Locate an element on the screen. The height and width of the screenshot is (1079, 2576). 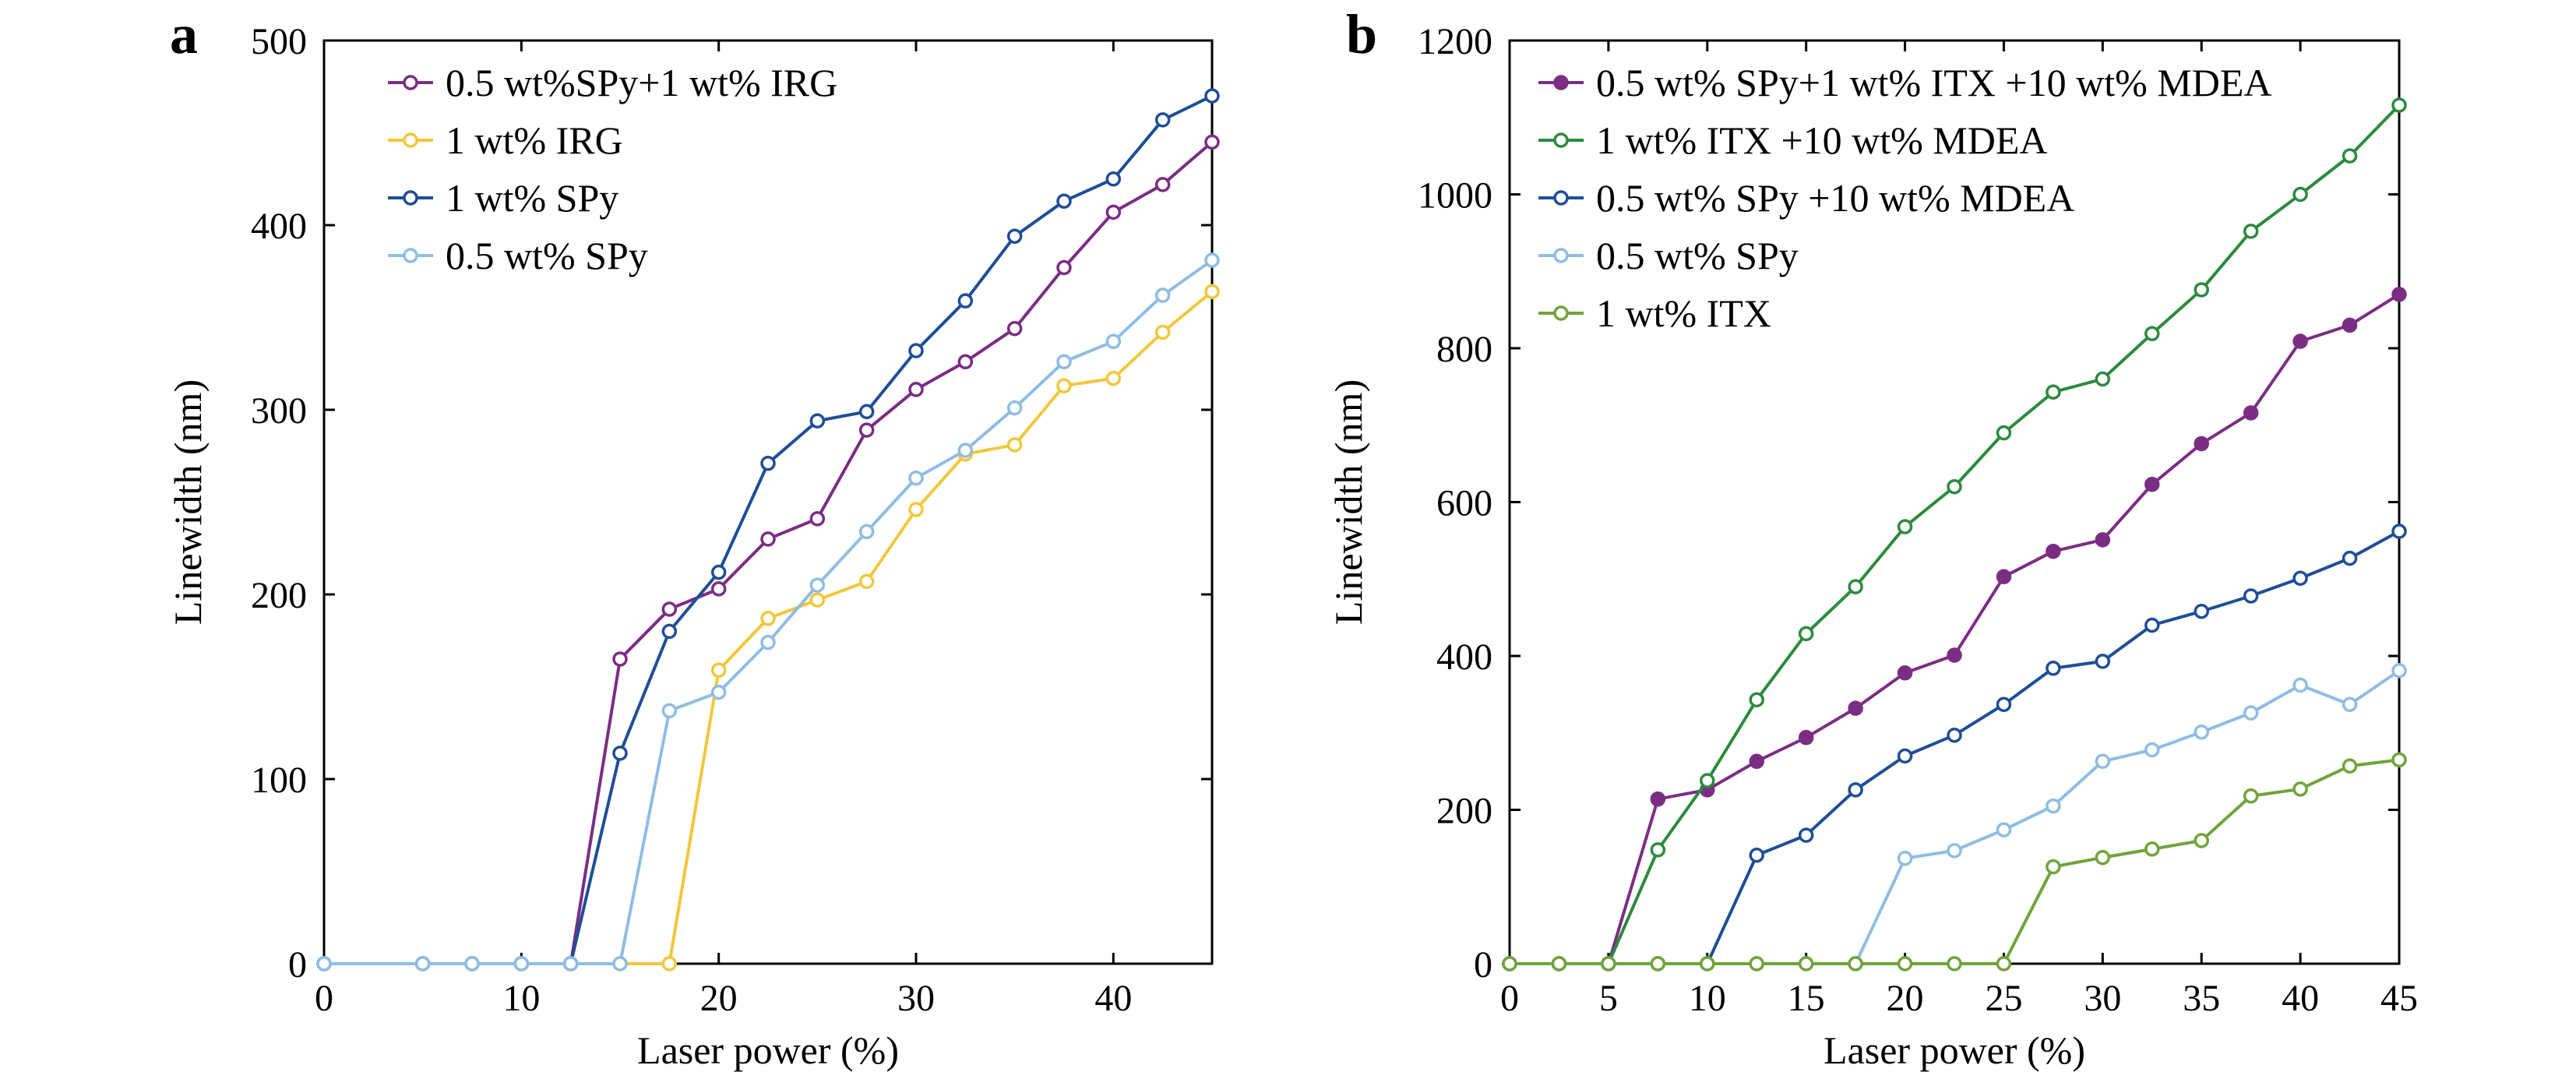
y-tick-label: 200 is located at coordinates (279, 595).